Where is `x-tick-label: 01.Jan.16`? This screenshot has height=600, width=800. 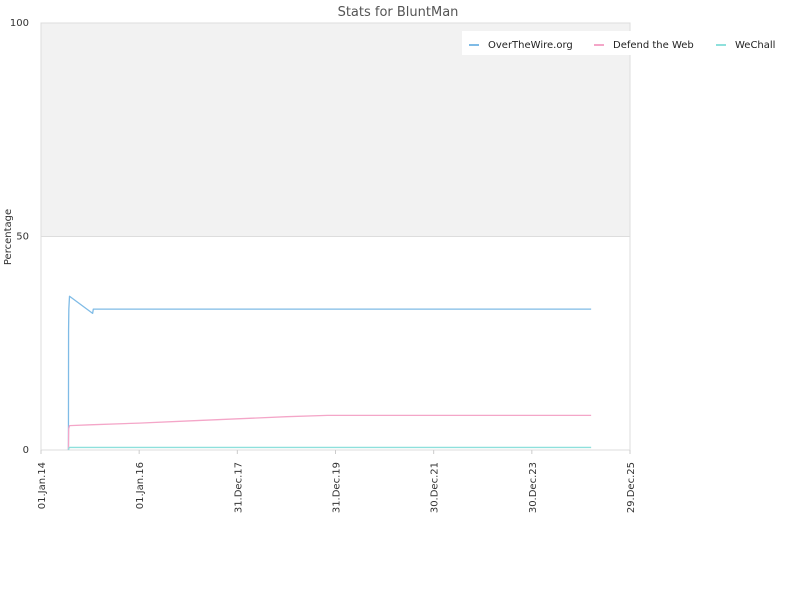 x-tick-label: 01.Jan.16 is located at coordinates (140, 485).